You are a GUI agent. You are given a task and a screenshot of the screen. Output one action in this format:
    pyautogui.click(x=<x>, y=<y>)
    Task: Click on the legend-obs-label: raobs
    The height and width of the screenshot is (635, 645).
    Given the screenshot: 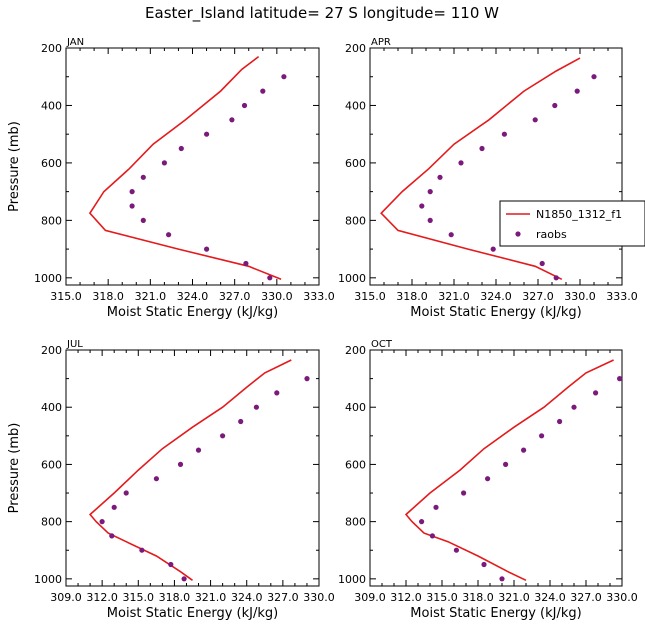 What is the action you would take?
    pyautogui.click(x=551, y=234)
    